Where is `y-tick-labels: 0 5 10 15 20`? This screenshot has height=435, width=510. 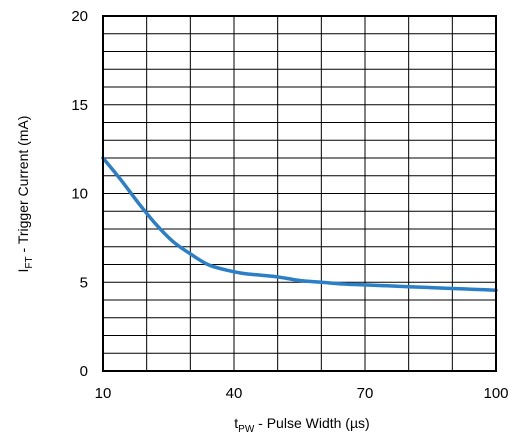 y-tick-labels: 0 5 10 15 20 is located at coordinates (79, 194).